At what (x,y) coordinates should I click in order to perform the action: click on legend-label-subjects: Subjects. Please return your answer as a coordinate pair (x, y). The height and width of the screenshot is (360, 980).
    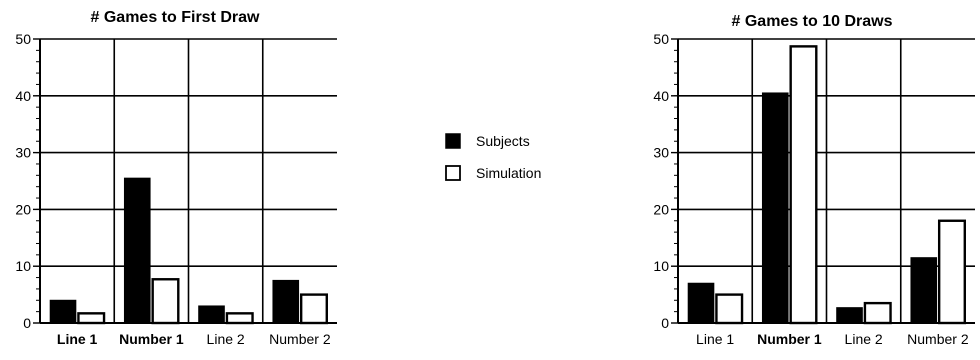
    Looking at the image, I should click on (503, 141).